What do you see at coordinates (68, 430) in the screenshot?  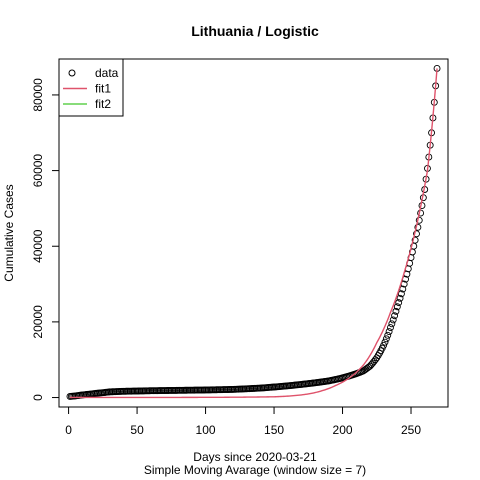 I see `x-tick-label: 0` at bounding box center [68, 430].